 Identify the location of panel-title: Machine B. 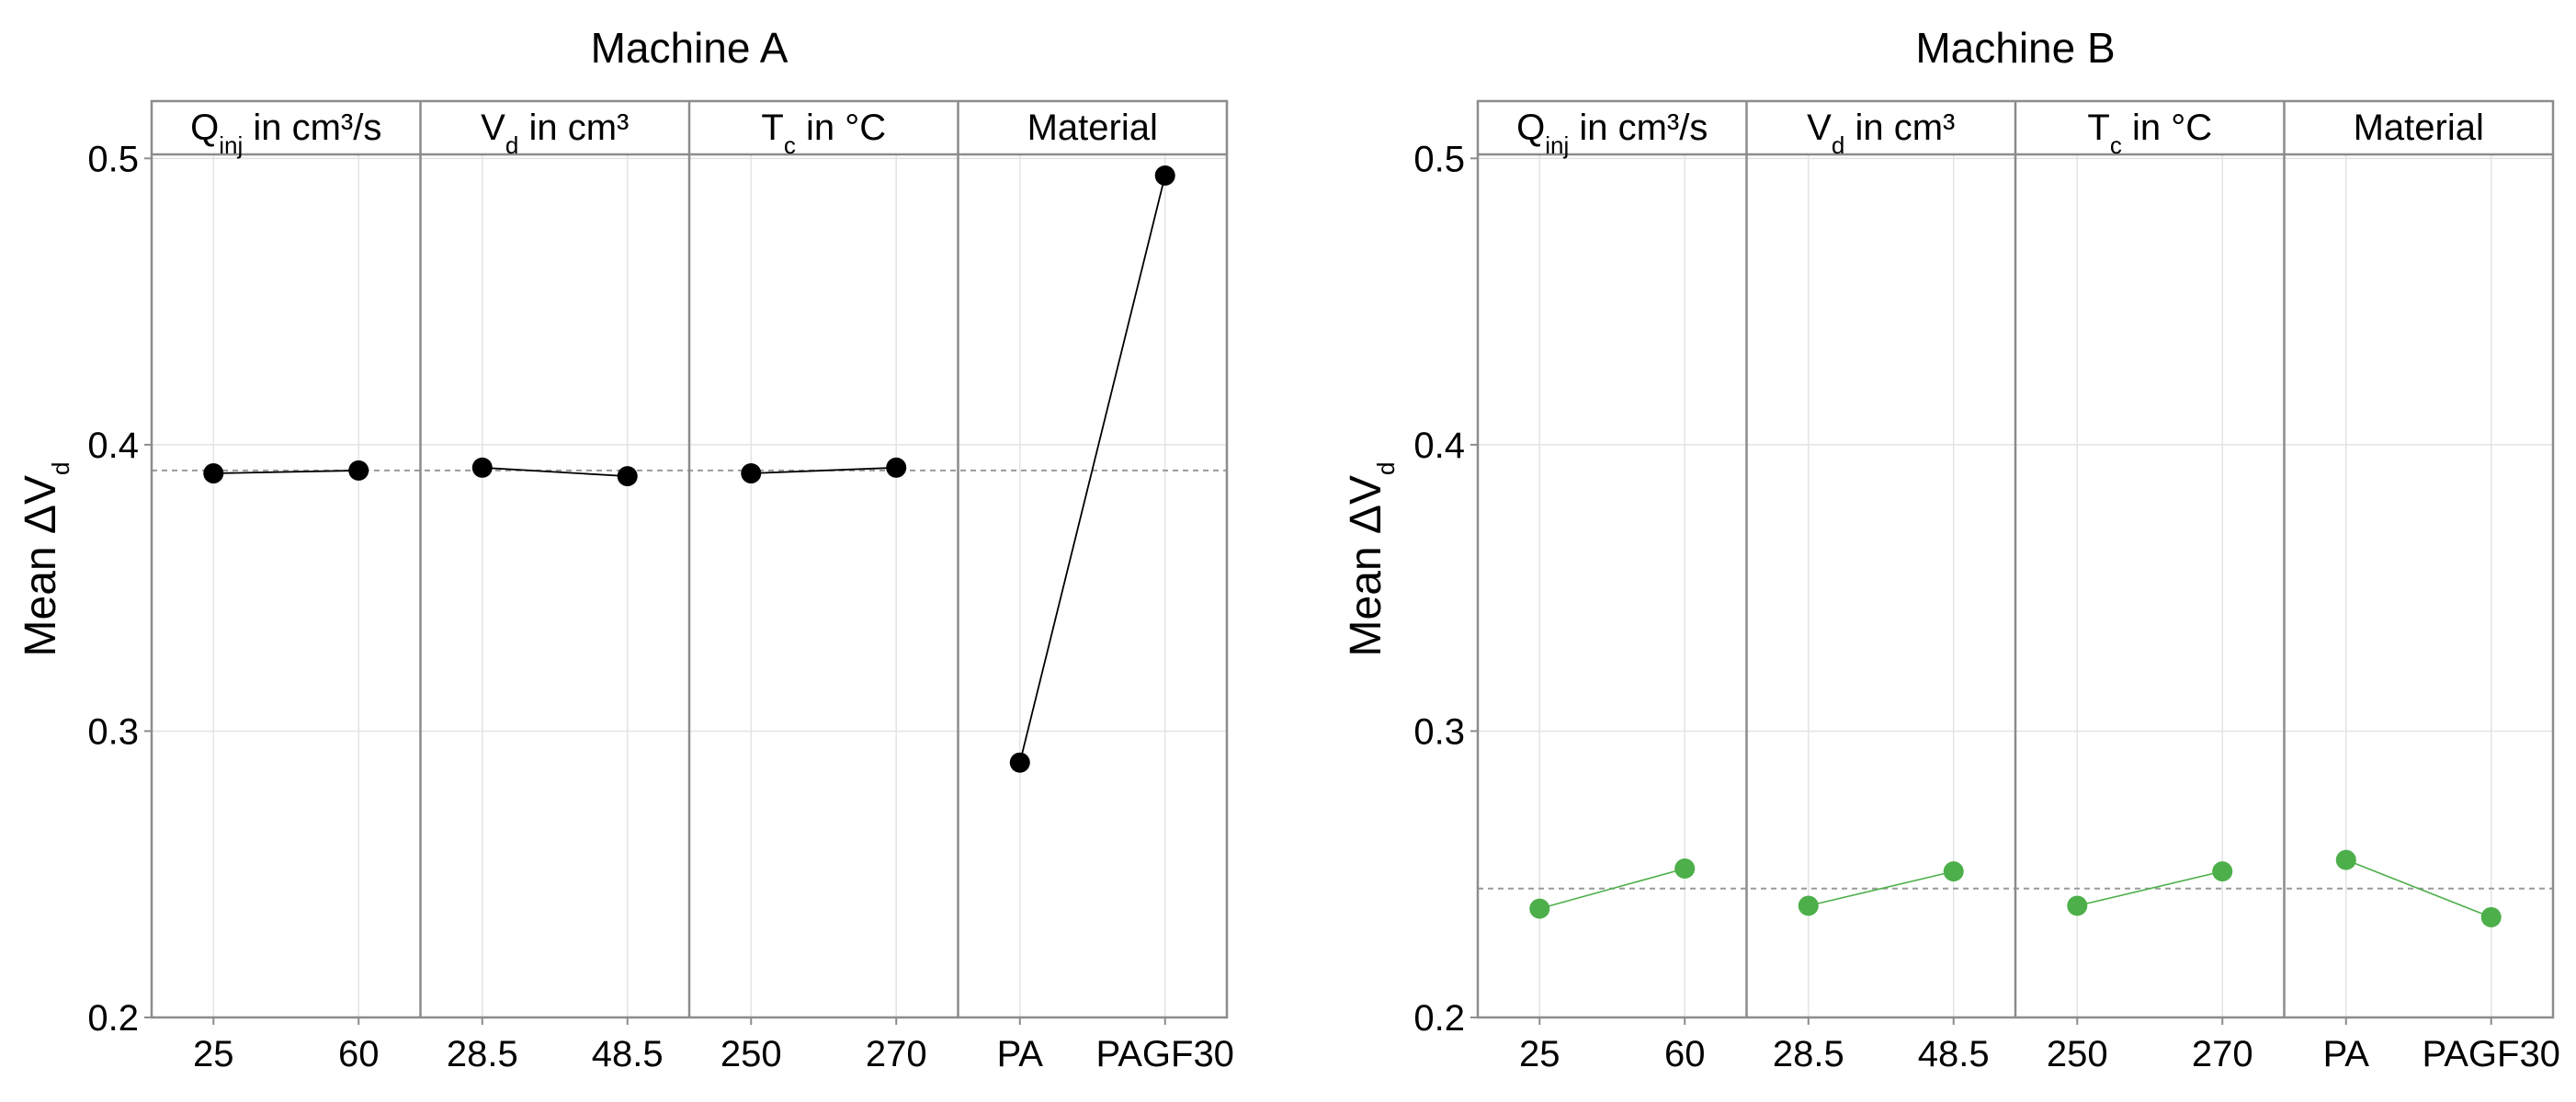
(2015, 48).